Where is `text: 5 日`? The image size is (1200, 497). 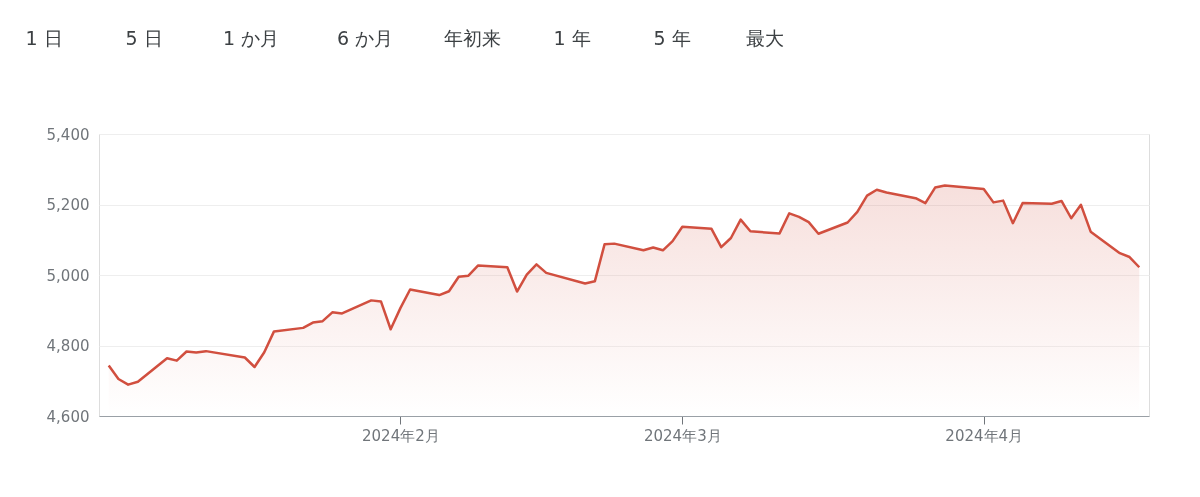
text: 5 日 is located at coordinates (144, 38).